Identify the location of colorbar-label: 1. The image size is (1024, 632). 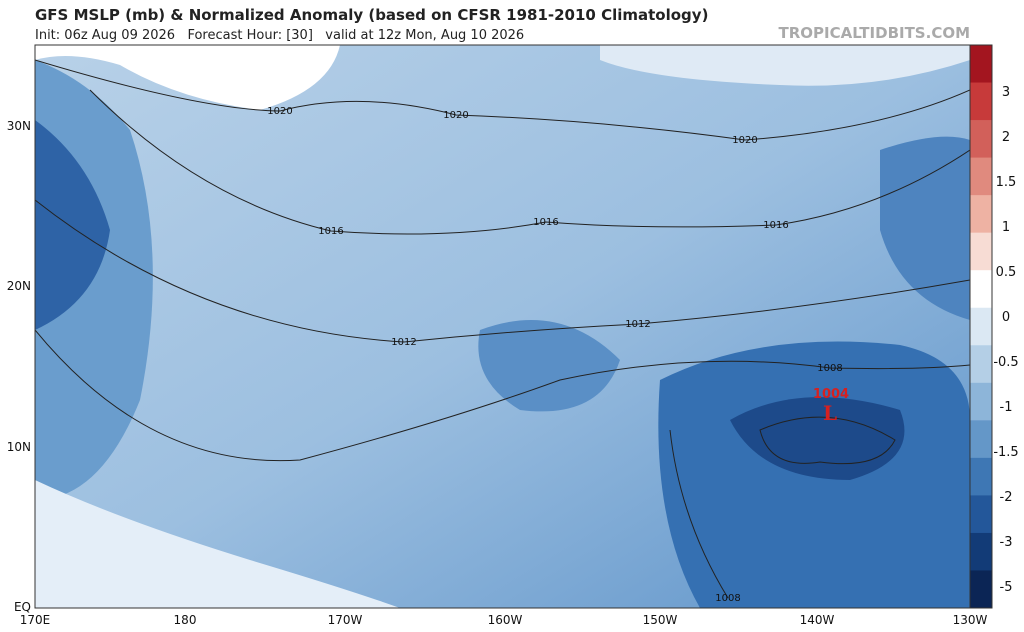
(1006, 227).